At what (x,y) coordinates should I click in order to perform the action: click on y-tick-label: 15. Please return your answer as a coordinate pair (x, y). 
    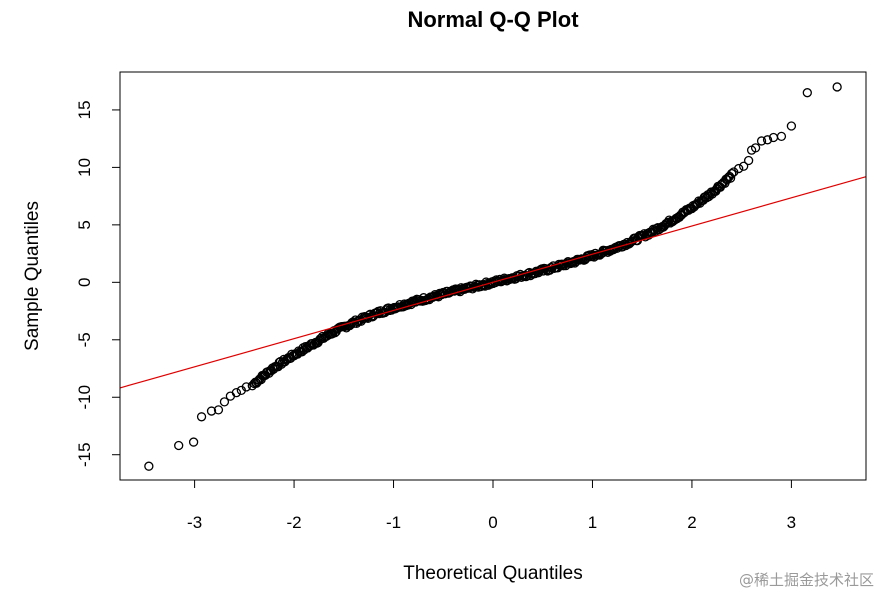
    Looking at the image, I should click on (84, 109).